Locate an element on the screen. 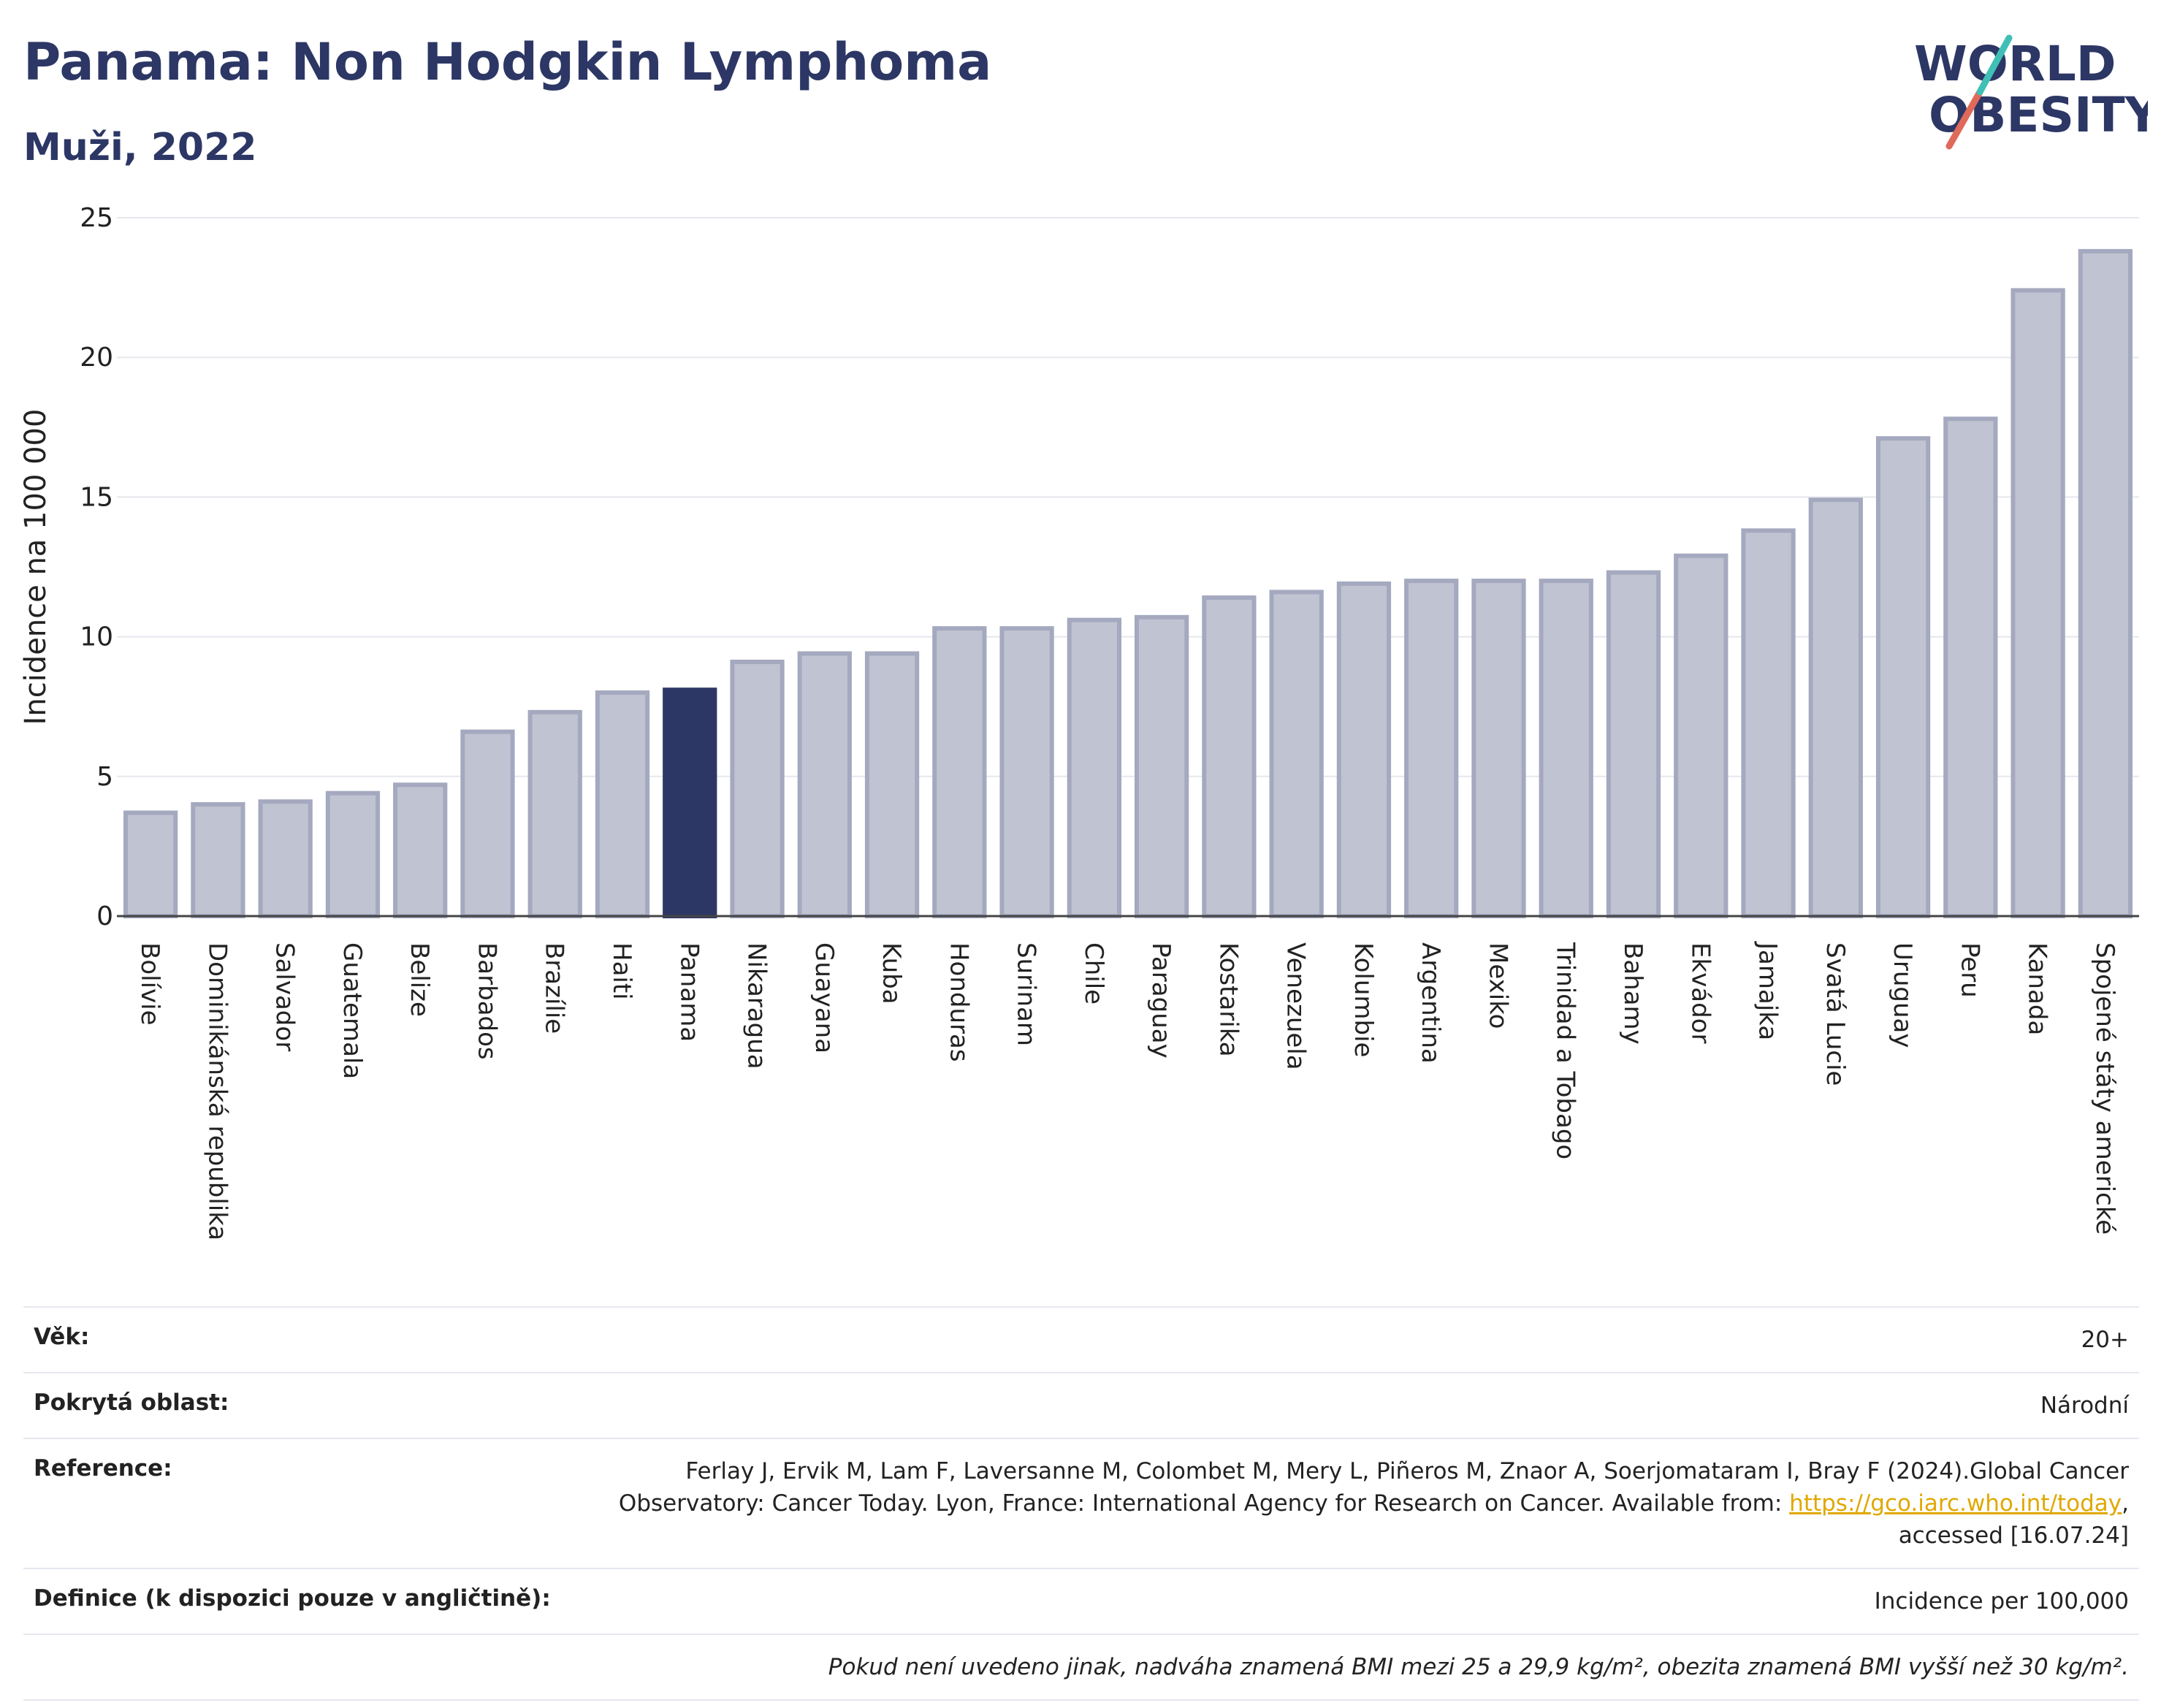 This screenshot has height=1708, width=2161. x-tick-label: Panama is located at coordinates (689, 992).